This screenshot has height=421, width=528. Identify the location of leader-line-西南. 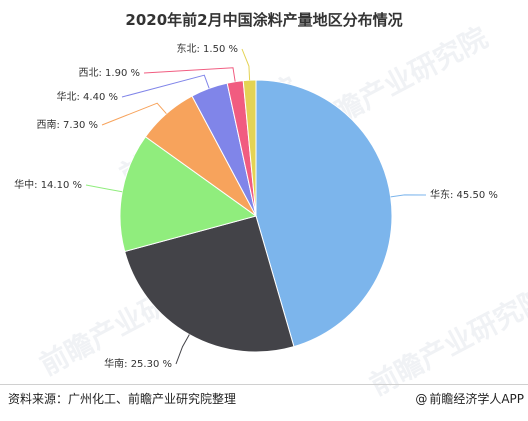
(134, 114).